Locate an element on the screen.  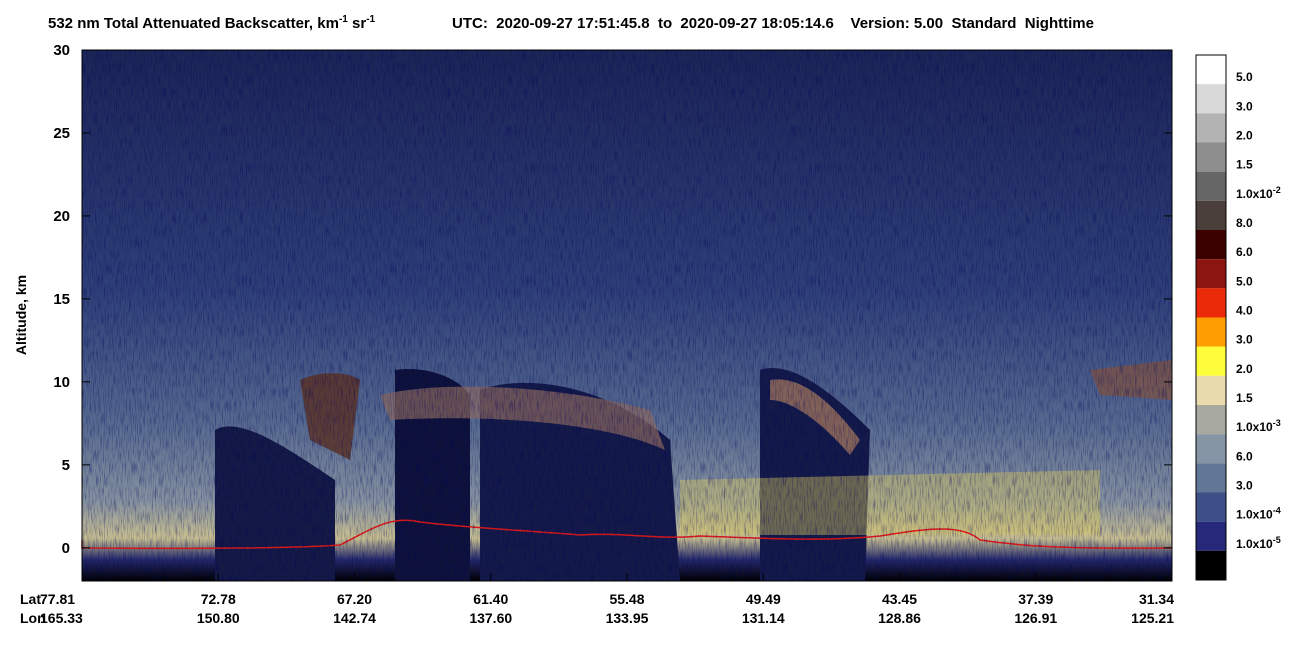
x-tick-label: 67.20 is located at coordinates (354, 599).